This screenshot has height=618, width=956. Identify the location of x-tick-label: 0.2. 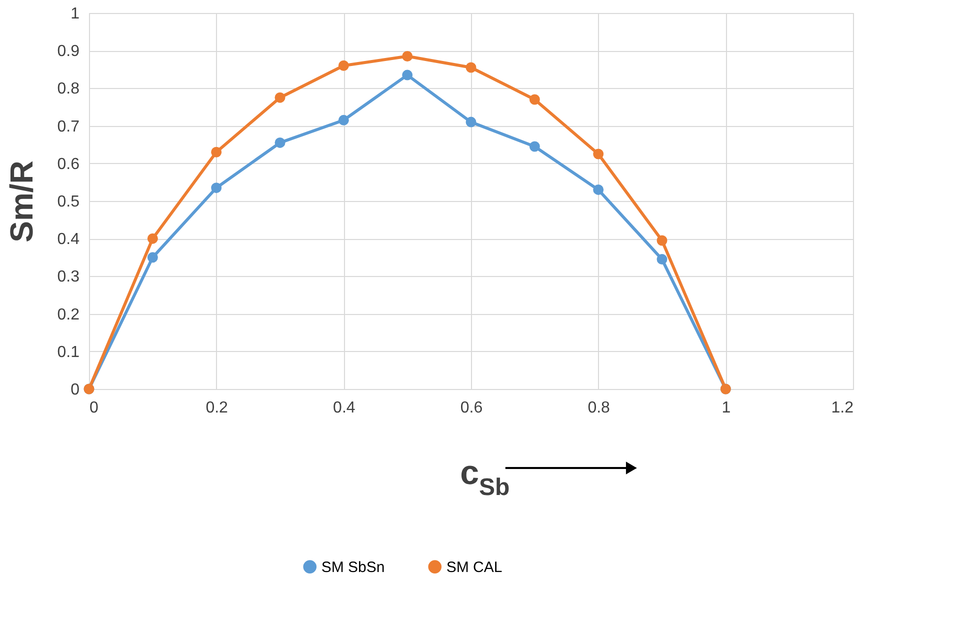
(217, 408).